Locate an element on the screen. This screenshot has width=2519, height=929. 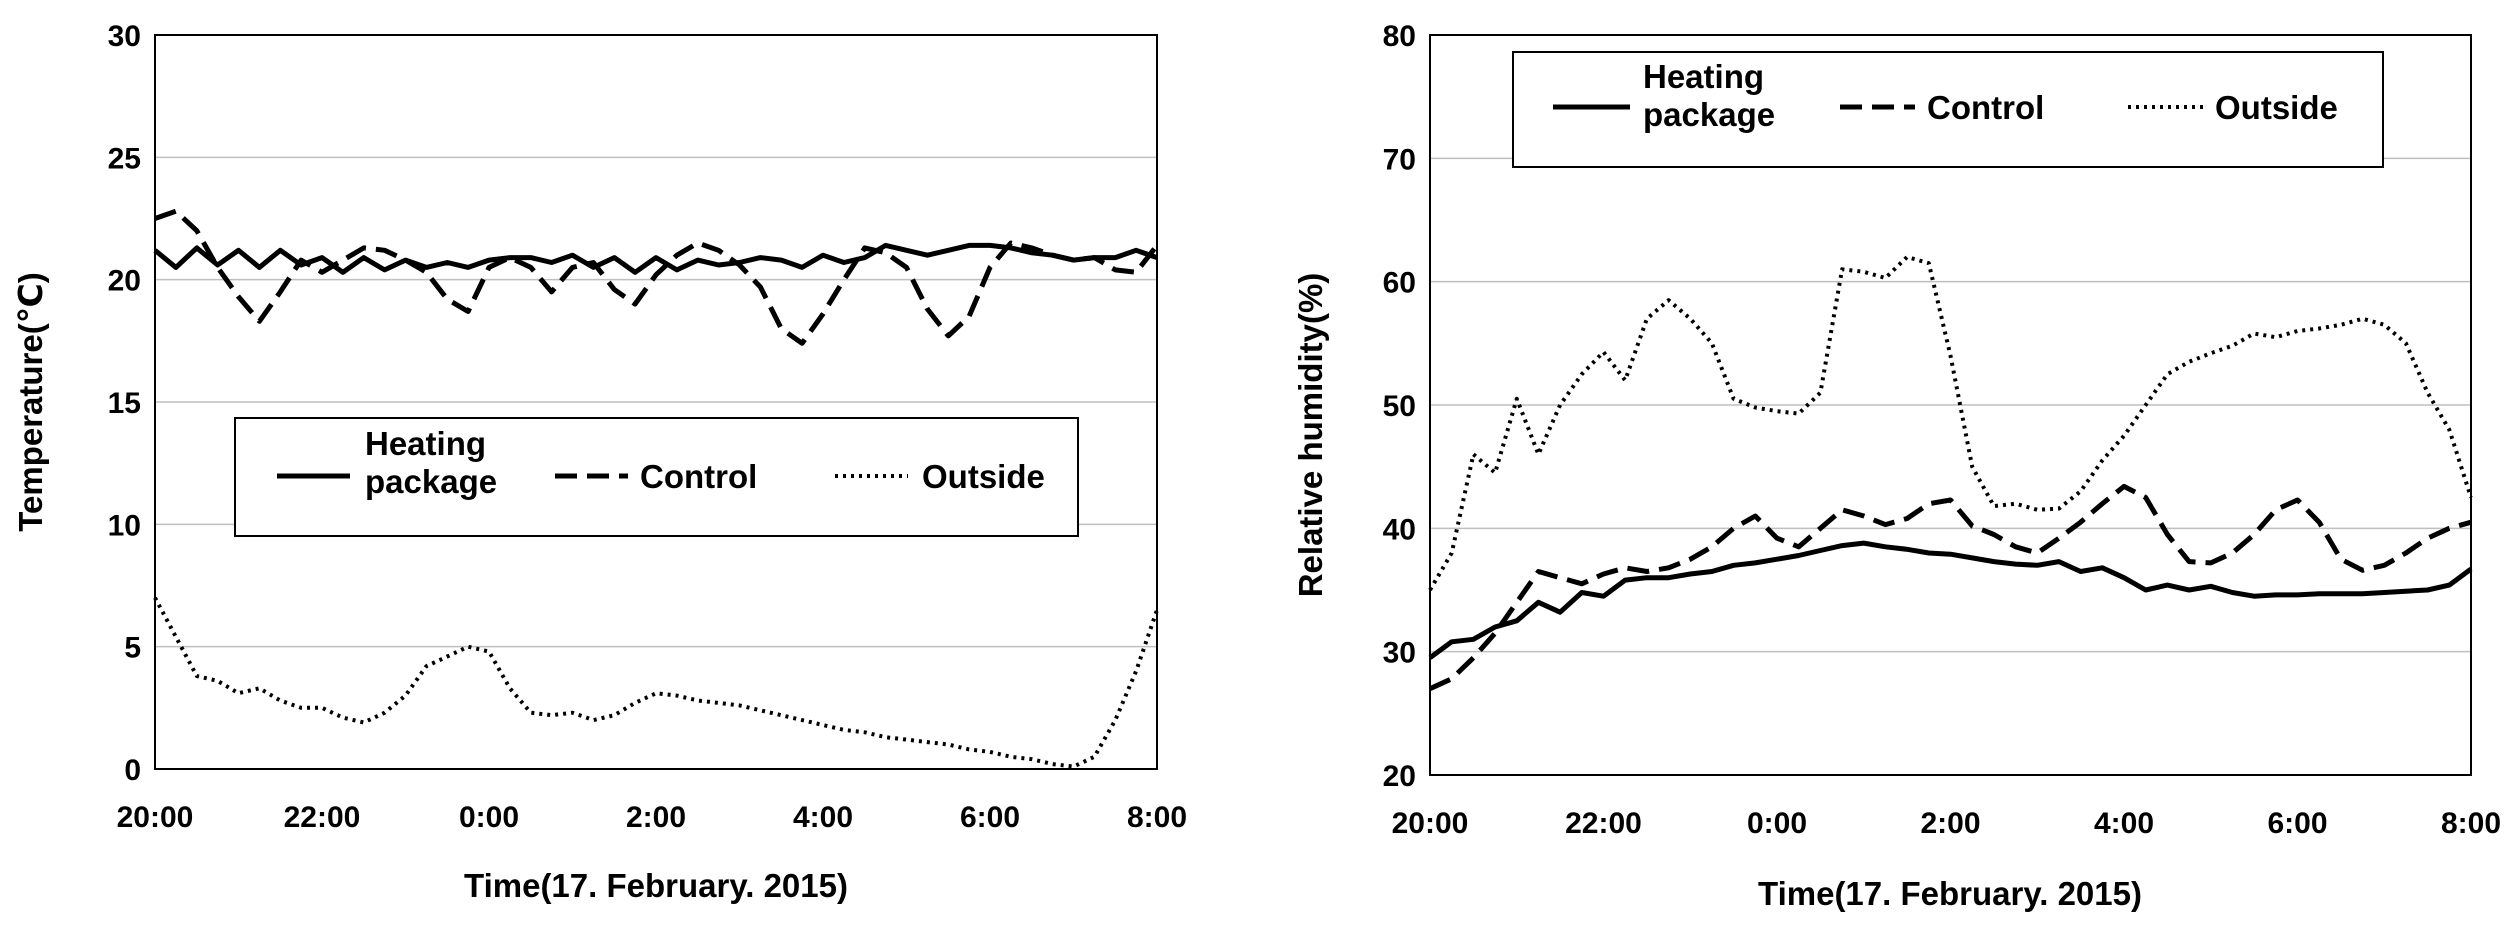
humidity-x-tick-label-0: 20:00 is located at coordinates (1430, 823).